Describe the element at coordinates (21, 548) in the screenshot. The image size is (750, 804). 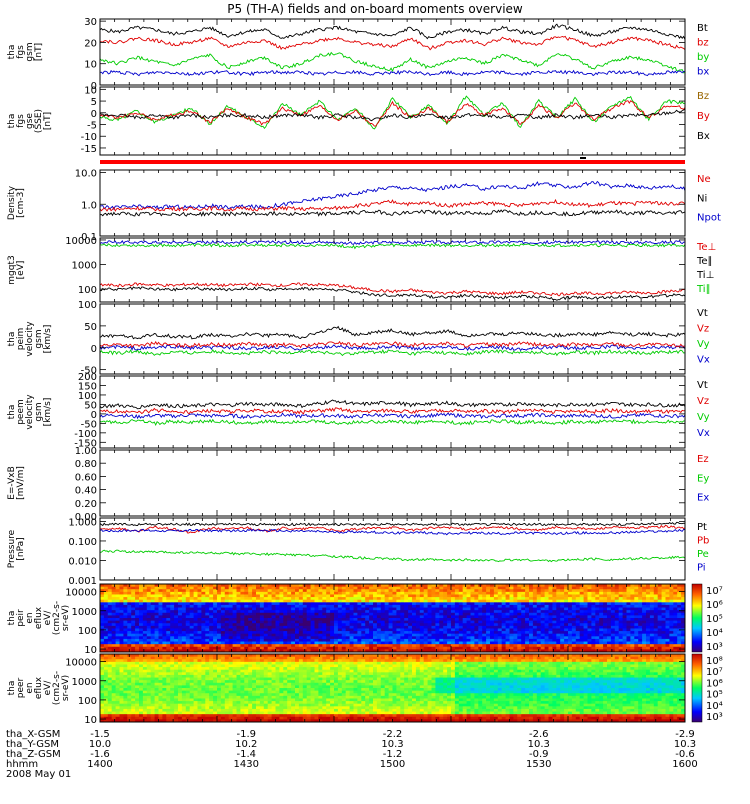
I see `y-axis-label: [nPa]` at that location.